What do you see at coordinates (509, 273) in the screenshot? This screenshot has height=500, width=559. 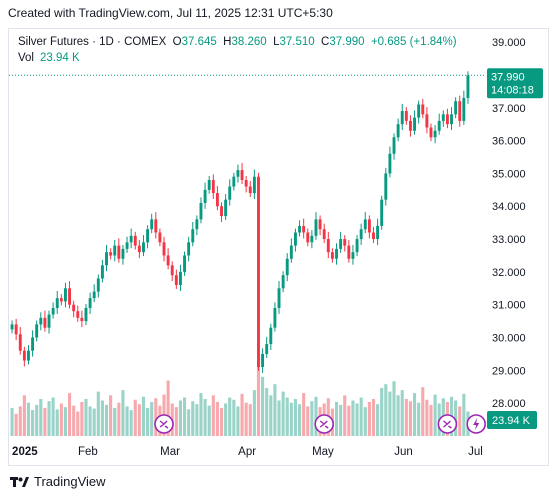 I see `price-tick-label: 32.000` at bounding box center [509, 273].